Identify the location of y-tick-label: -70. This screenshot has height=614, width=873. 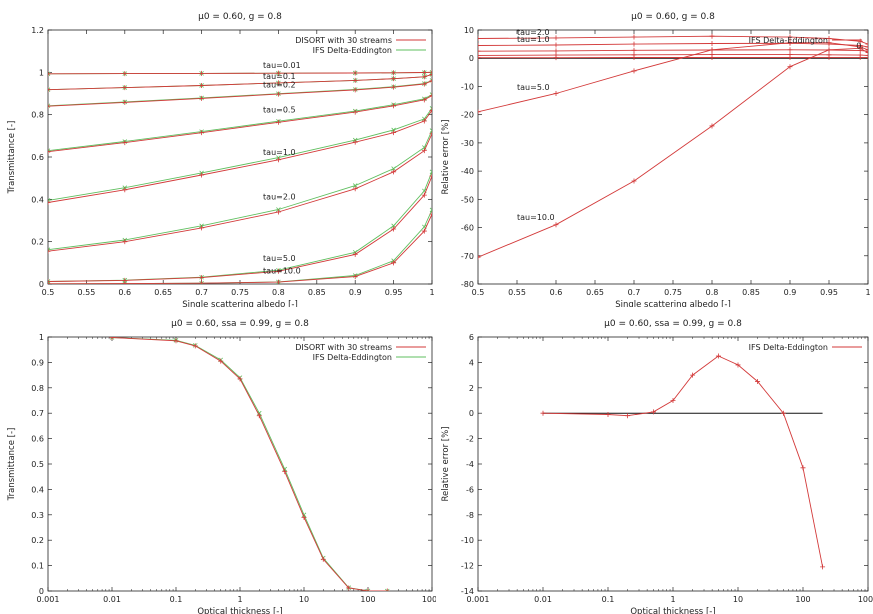
(467, 256).